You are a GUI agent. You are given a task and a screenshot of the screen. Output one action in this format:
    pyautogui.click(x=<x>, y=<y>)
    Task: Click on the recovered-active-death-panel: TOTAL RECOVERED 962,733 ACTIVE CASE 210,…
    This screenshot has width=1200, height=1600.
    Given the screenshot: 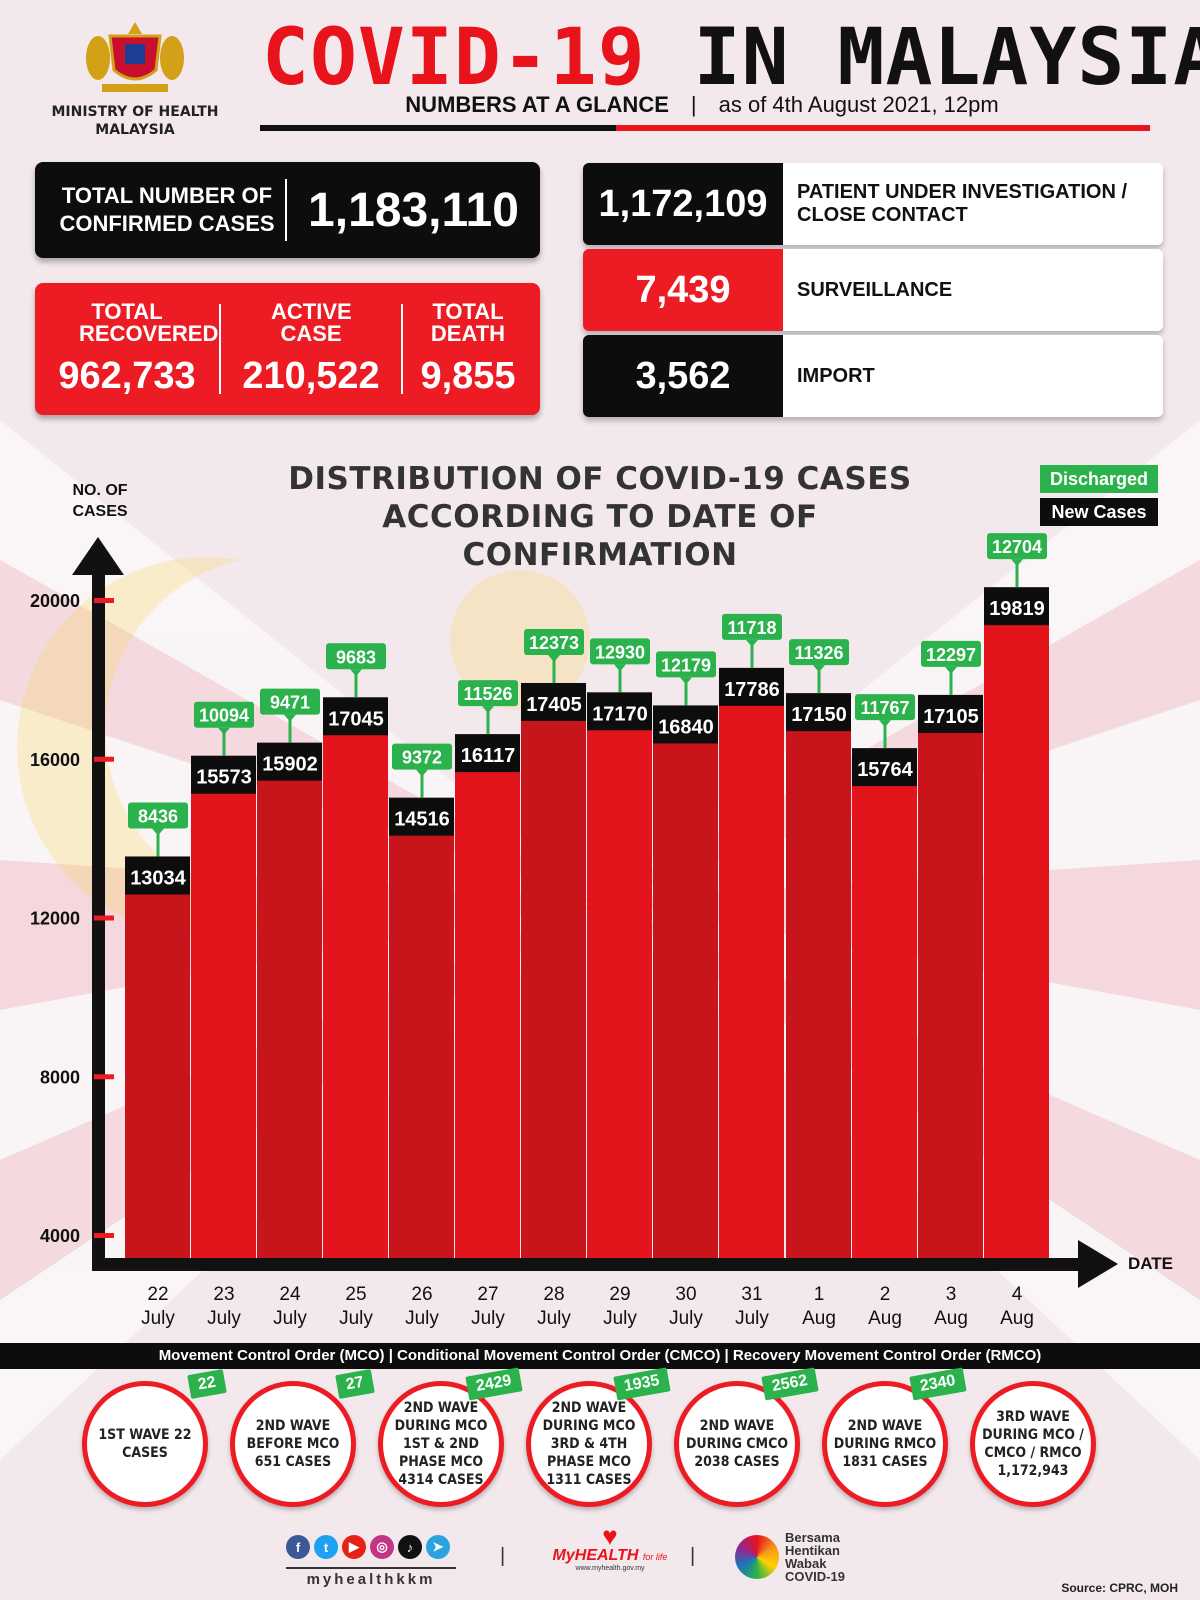 What is the action you would take?
    pyautogui.click(x=287, y=349)
    